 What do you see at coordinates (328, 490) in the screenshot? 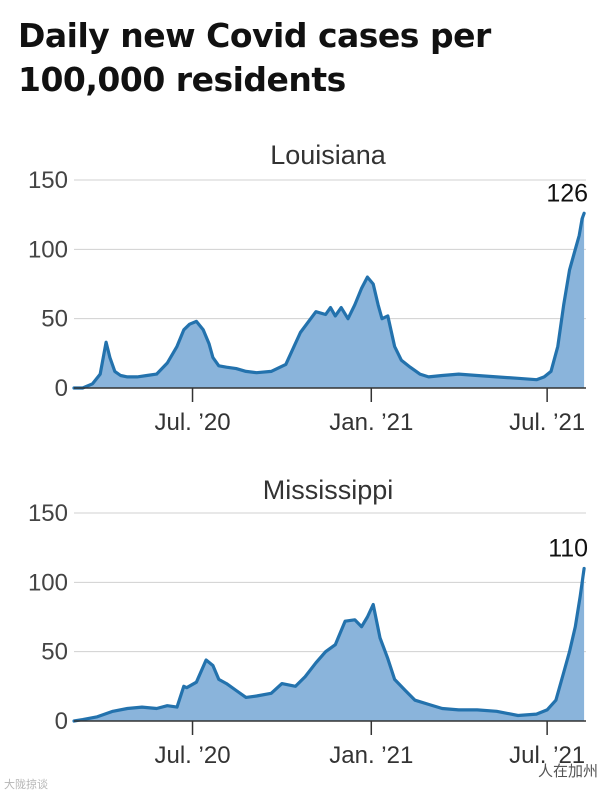
I see `panel-title-mississippi: Mississippi` at bounding box center [328, 490].